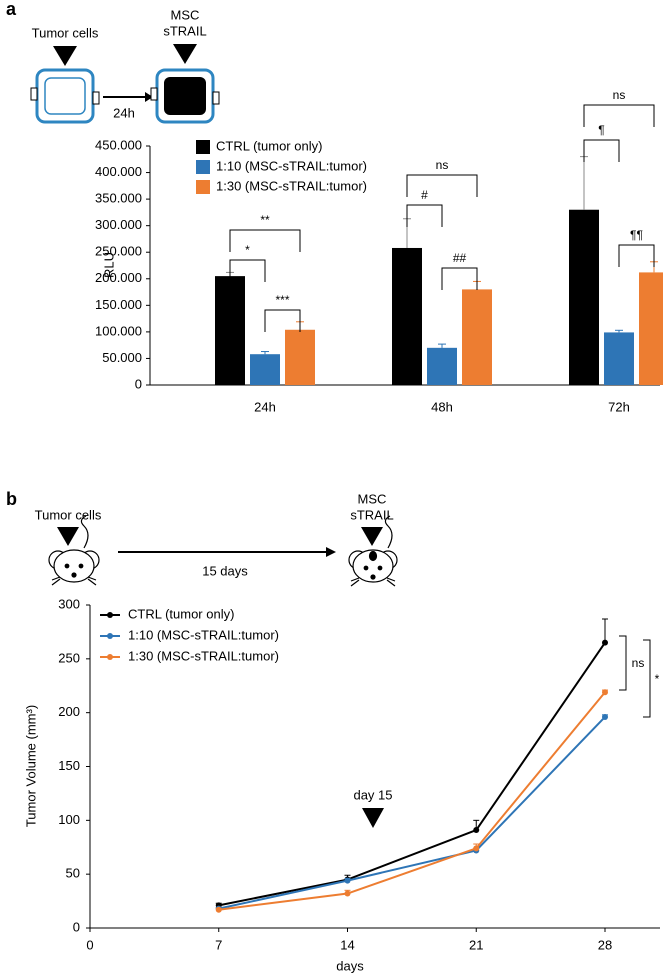 This screenshot has width=663, height=976. I want to click on x-tick-label: 28, so click(605, 944).